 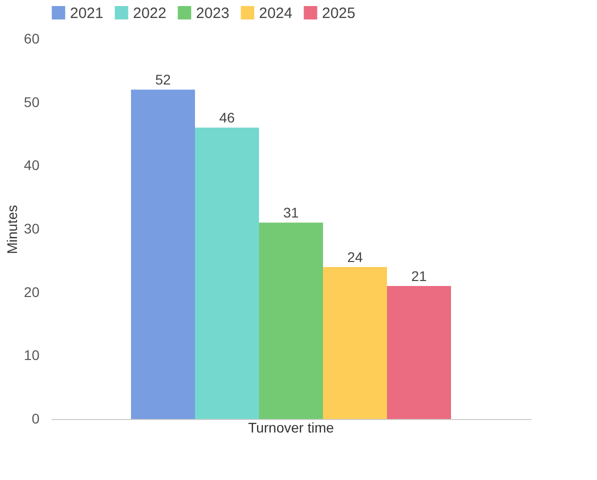 What do you see at coordinates (87, 13) in the screenshot?
I see `legend-label: 2021` at bounding box center [87, 13].